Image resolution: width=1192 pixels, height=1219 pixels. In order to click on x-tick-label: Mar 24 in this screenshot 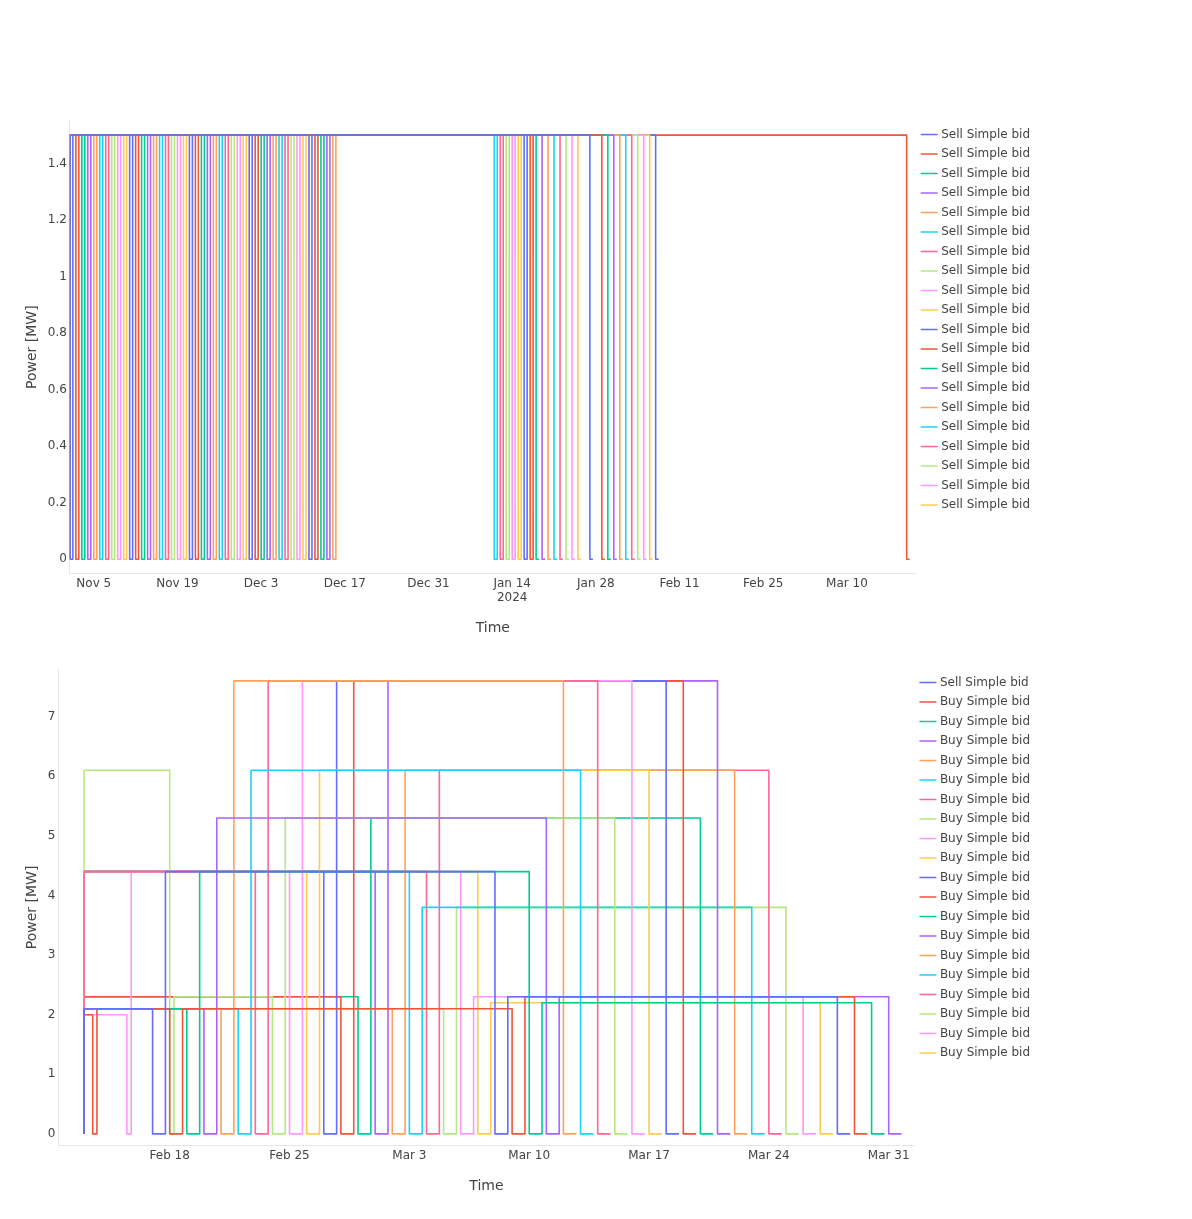, I will do `click(769, 1155)`.